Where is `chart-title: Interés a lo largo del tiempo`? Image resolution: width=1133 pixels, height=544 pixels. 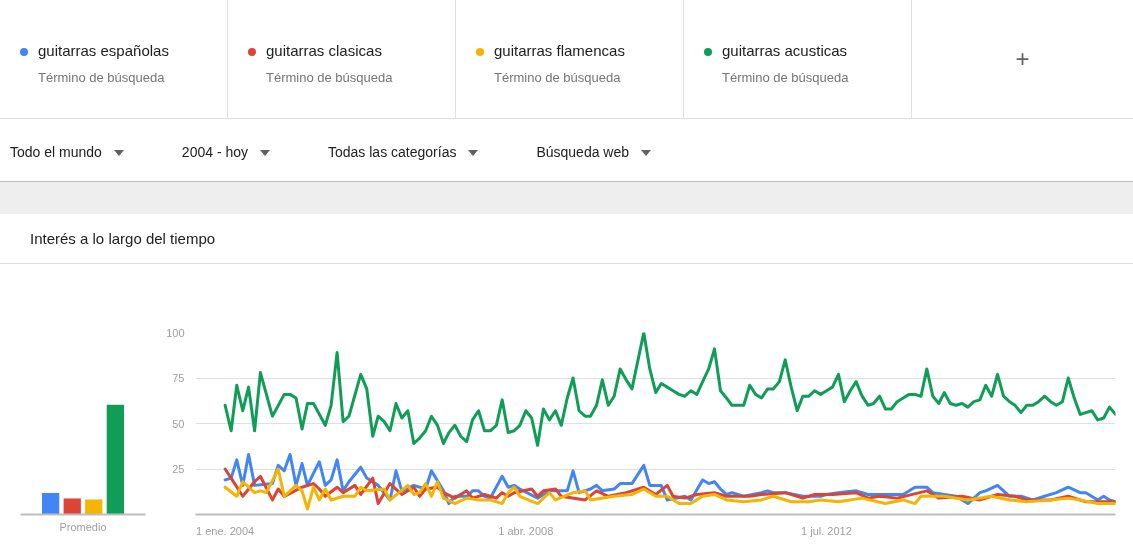
chart-title: Interés a lo largo del tiempo is located at coordinates (566, 239).